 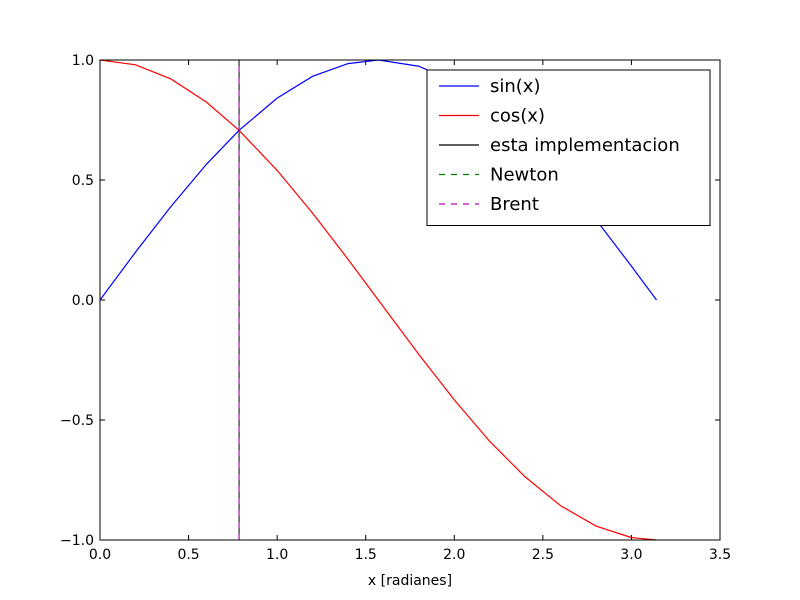 I want to click on legend-label-brent: Brent, so click(x=514, y=204).